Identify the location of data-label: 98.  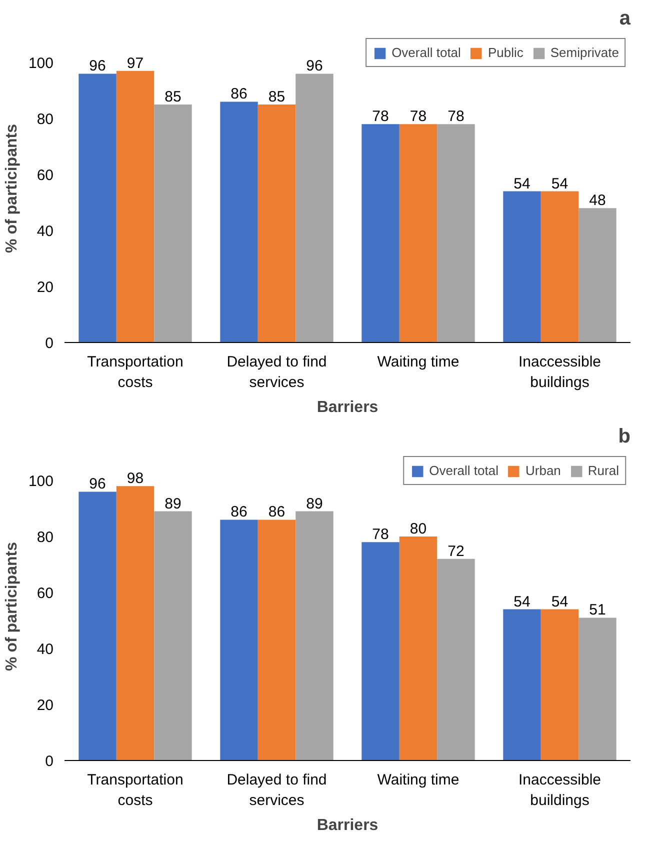
(135, 479).